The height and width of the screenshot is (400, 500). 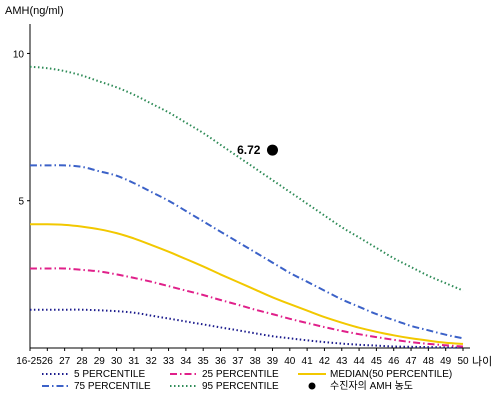 What do you see at coordinates (117, 361) in the screenshot?
I see `x-tick-label: 30` at bounding box center [117, 361].